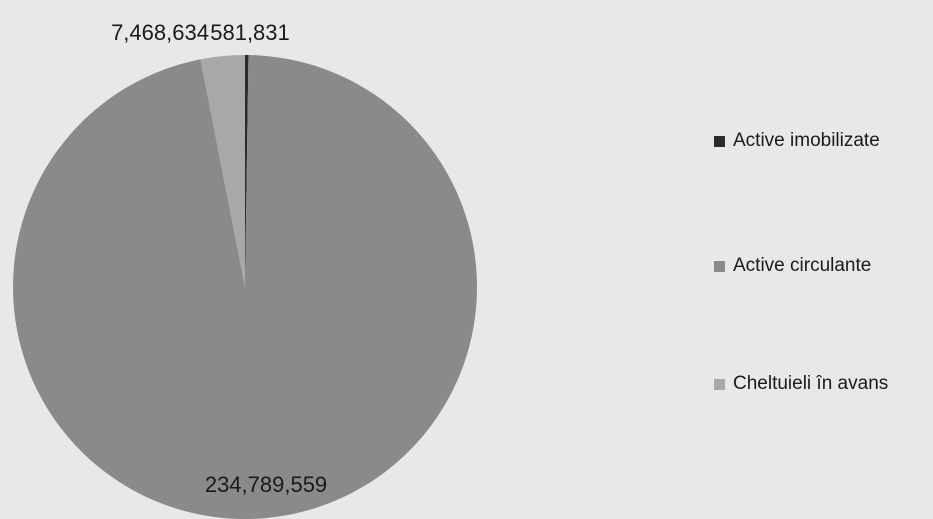 The image size is (933, 519). I want to click on legend-label-active-imobilizate: Active imobilizate, so click(806, 140).